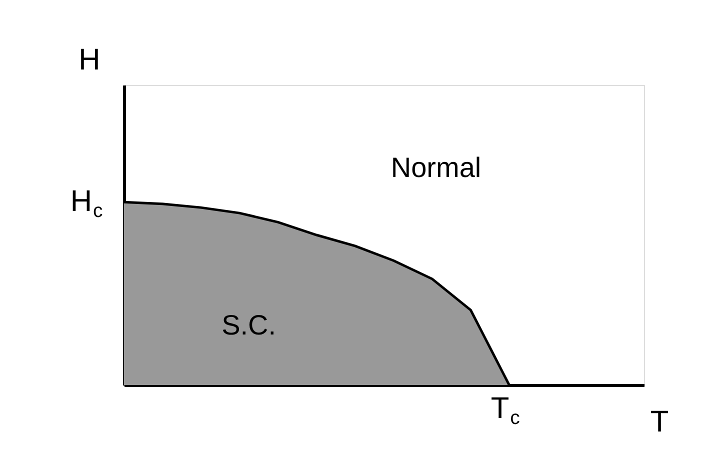 This screenshot has width=713, height=457. I want to click on x-axis-title: T, so click(659, 422).